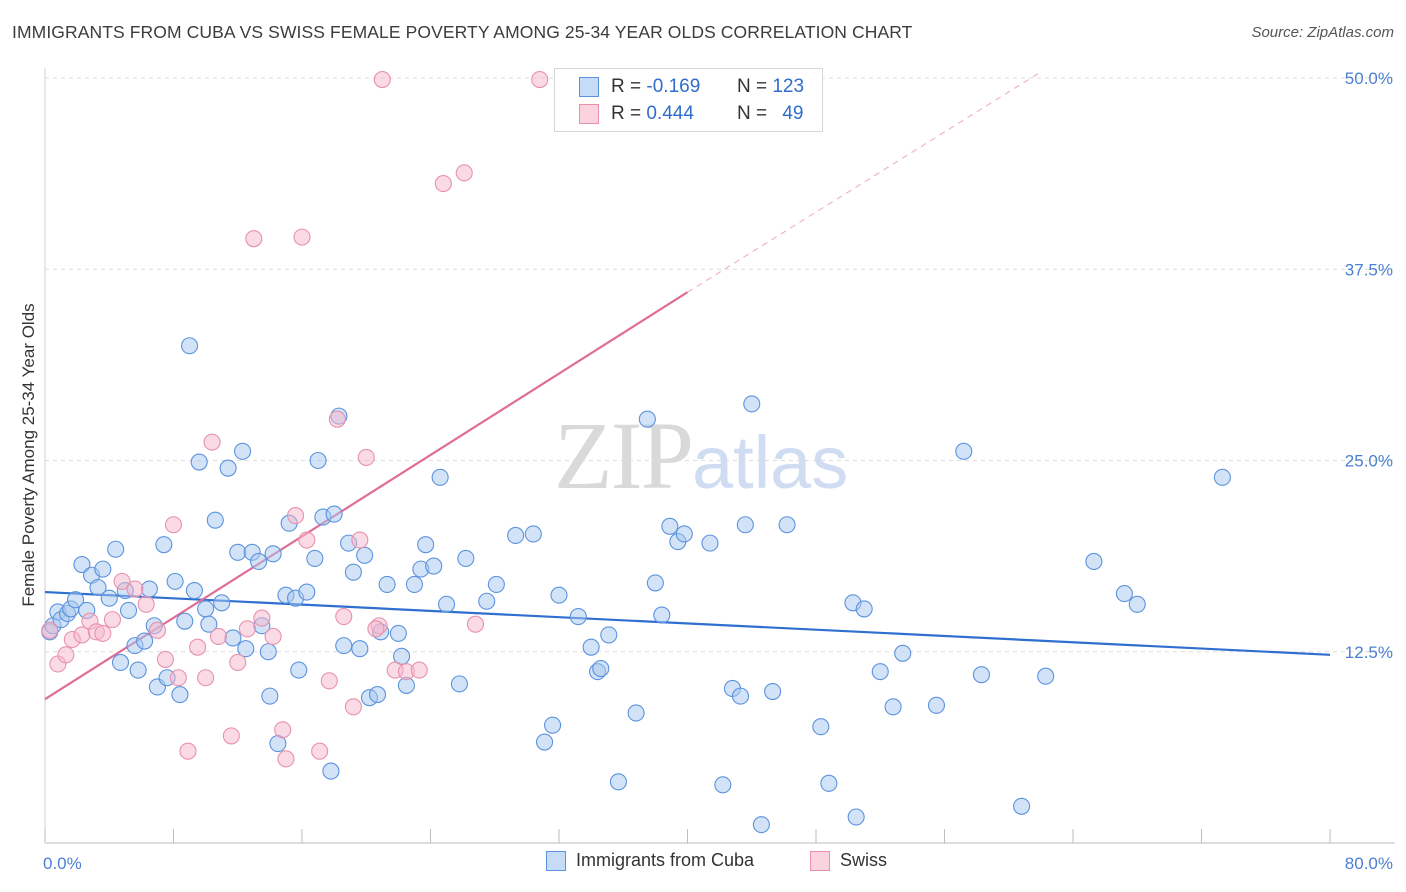 The image size is (1406, 892). What do you see at coordinates (1369, 269) in the screenshot?
I see `y-tick-label: 37.5%` at bounding box center [1369, 269].